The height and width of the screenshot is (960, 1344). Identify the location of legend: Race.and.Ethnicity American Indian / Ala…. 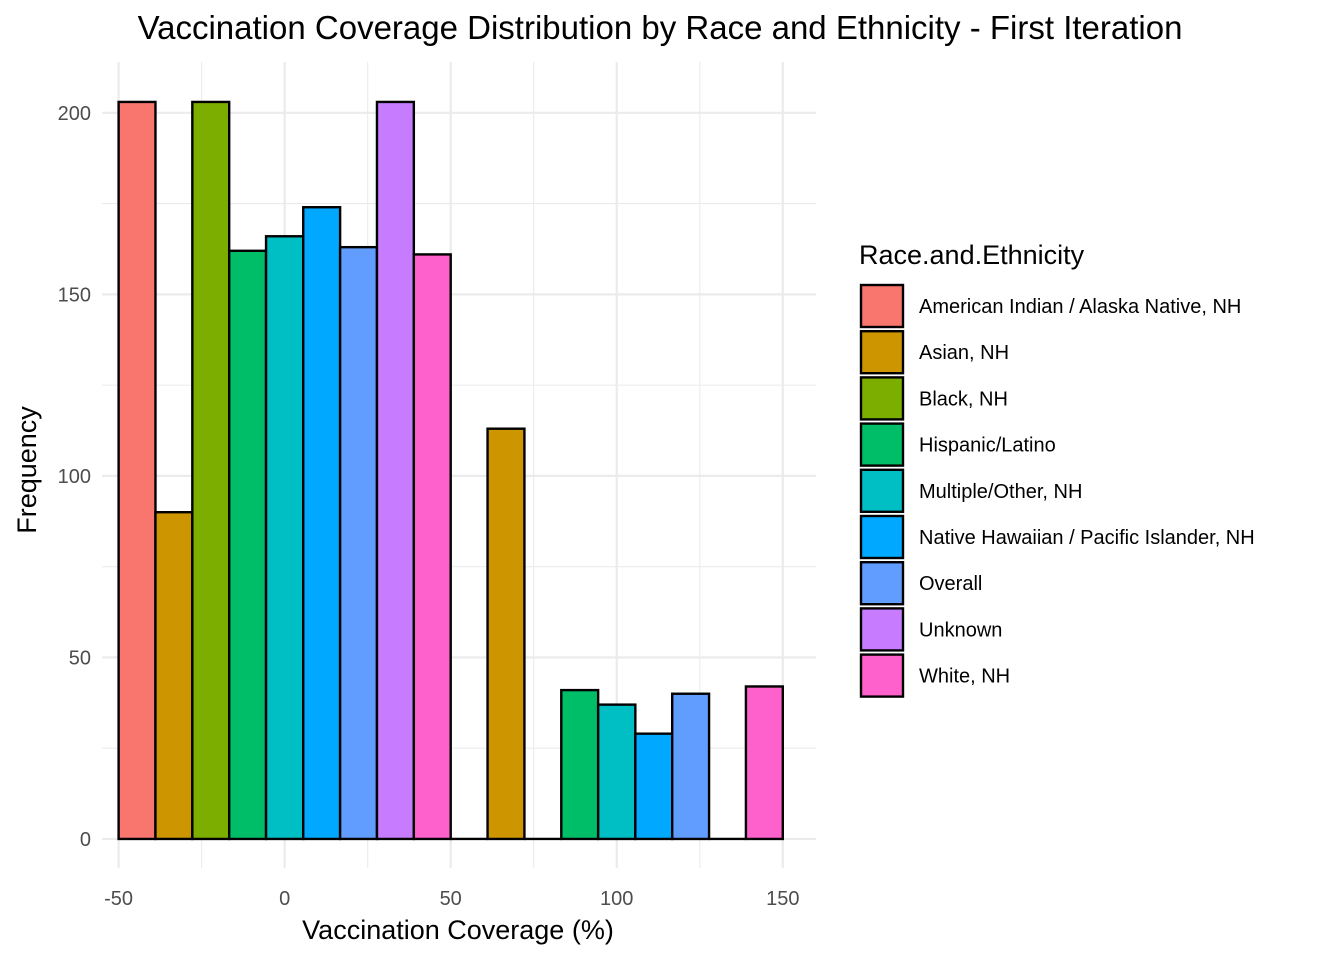
(1057, 469).